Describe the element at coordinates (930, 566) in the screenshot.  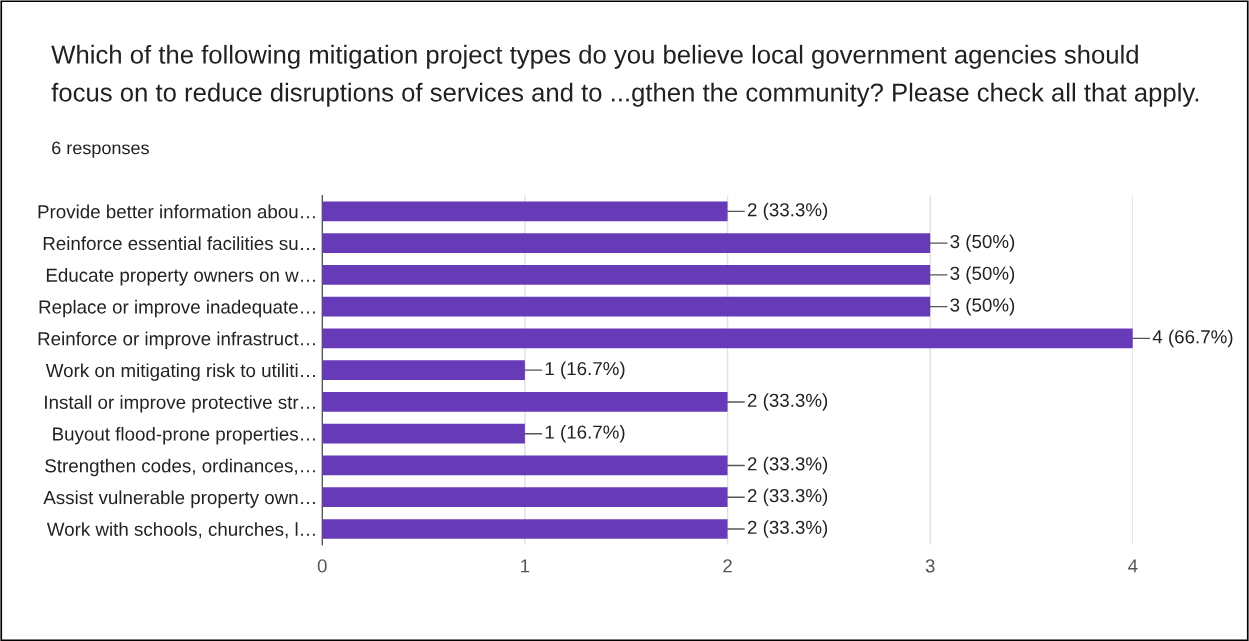
I see `x-tick-label: 3` at that location.